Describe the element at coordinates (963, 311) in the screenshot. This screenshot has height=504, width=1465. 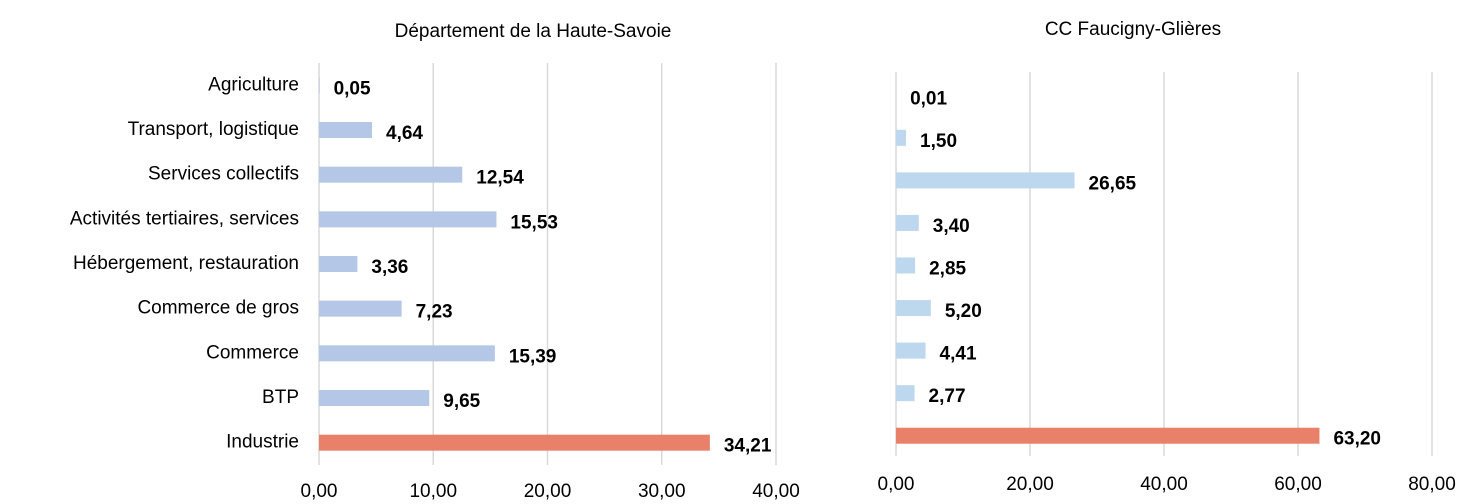
I see `value-label: 5,20` at that location.